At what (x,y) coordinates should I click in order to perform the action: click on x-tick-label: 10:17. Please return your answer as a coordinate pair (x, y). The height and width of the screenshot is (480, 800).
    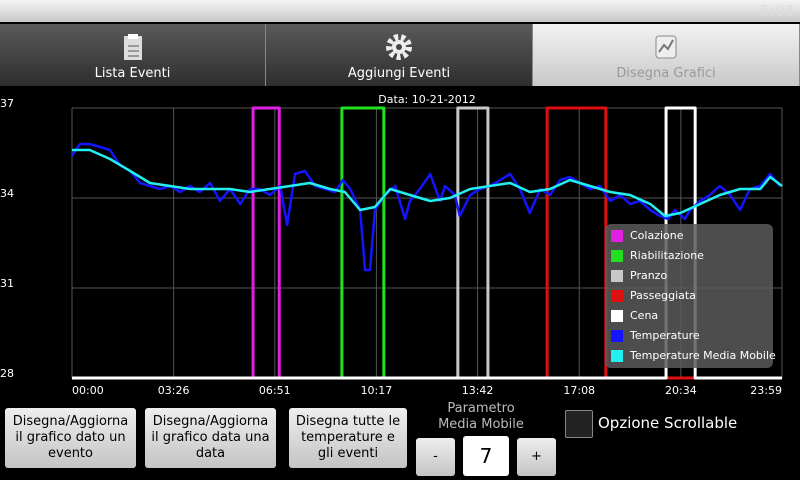
    Looking at the image, I should click on (377, 390).